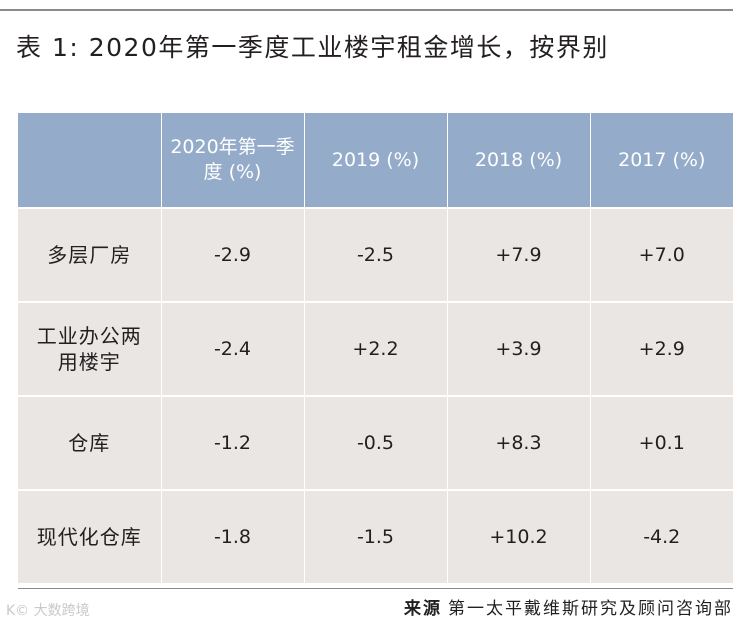  I want to click on table-cell: -2.9, so click(233, 255).